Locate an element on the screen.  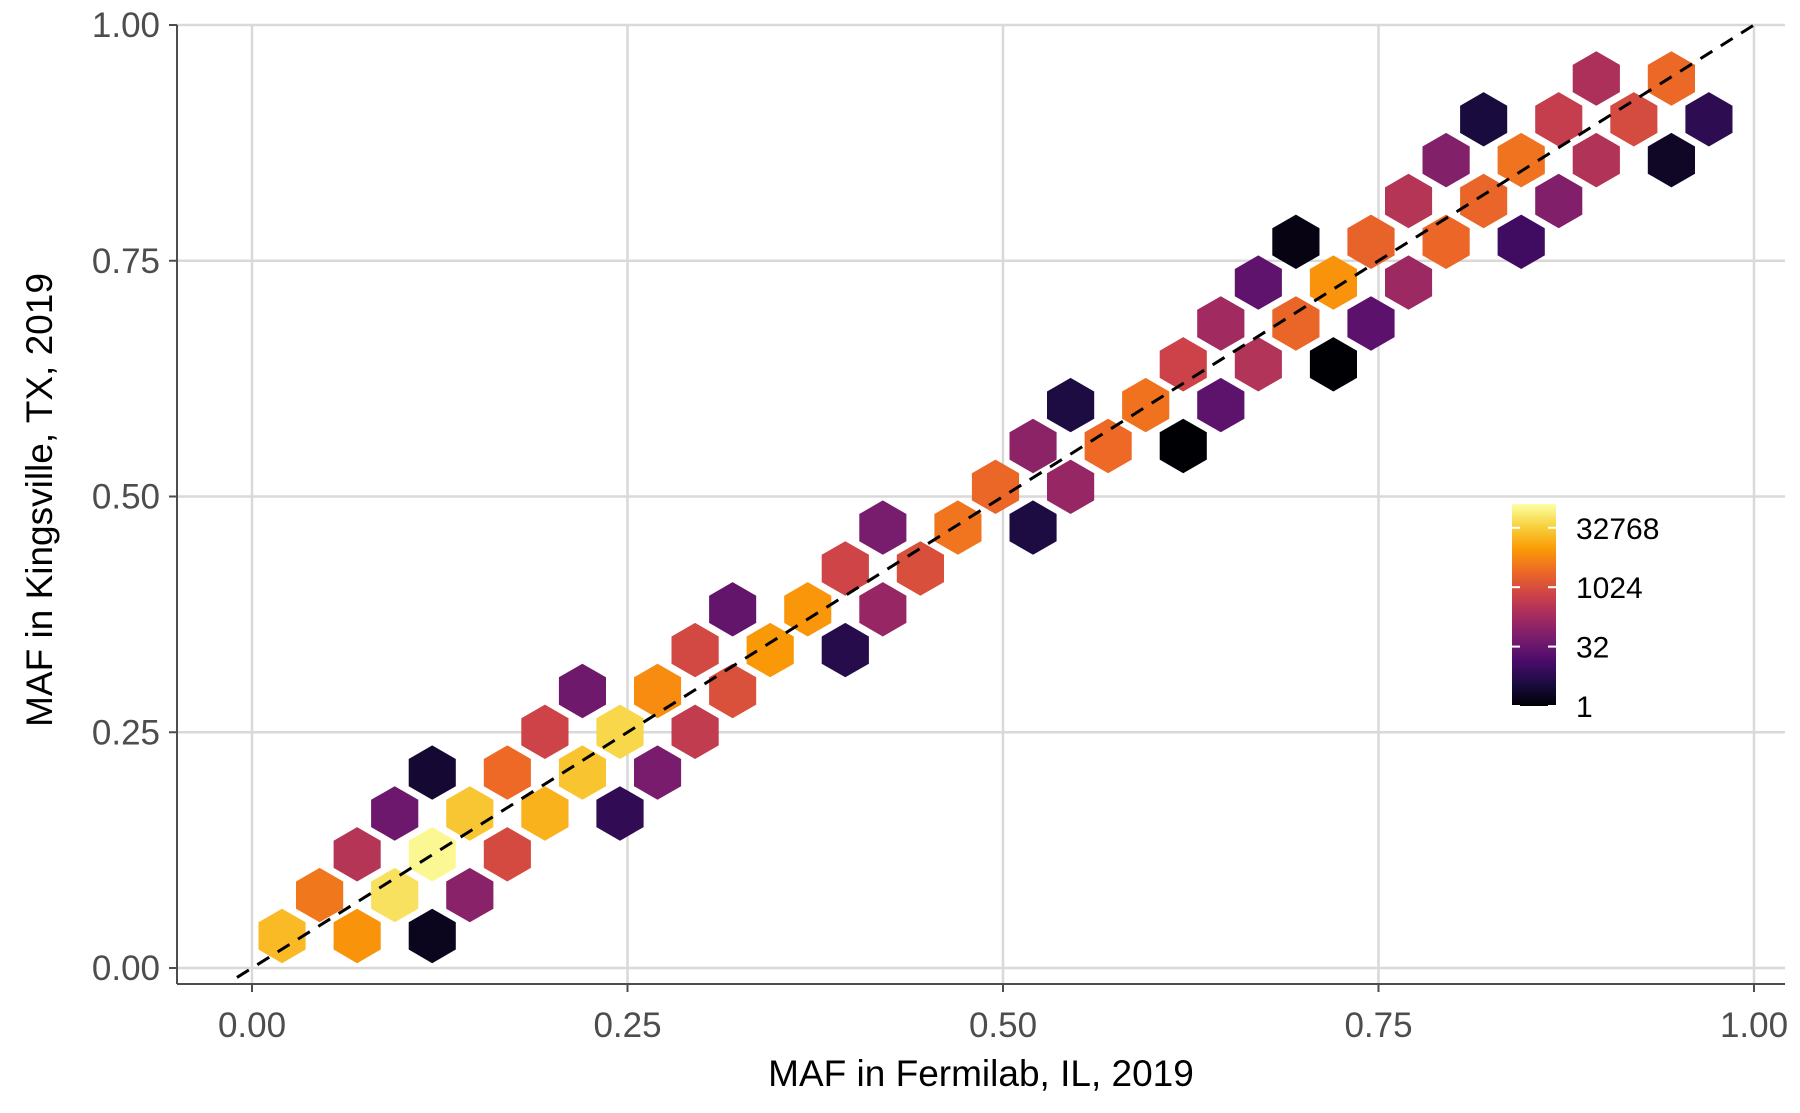
colorbar-label: 1 is located at coordinates (1584, 707).